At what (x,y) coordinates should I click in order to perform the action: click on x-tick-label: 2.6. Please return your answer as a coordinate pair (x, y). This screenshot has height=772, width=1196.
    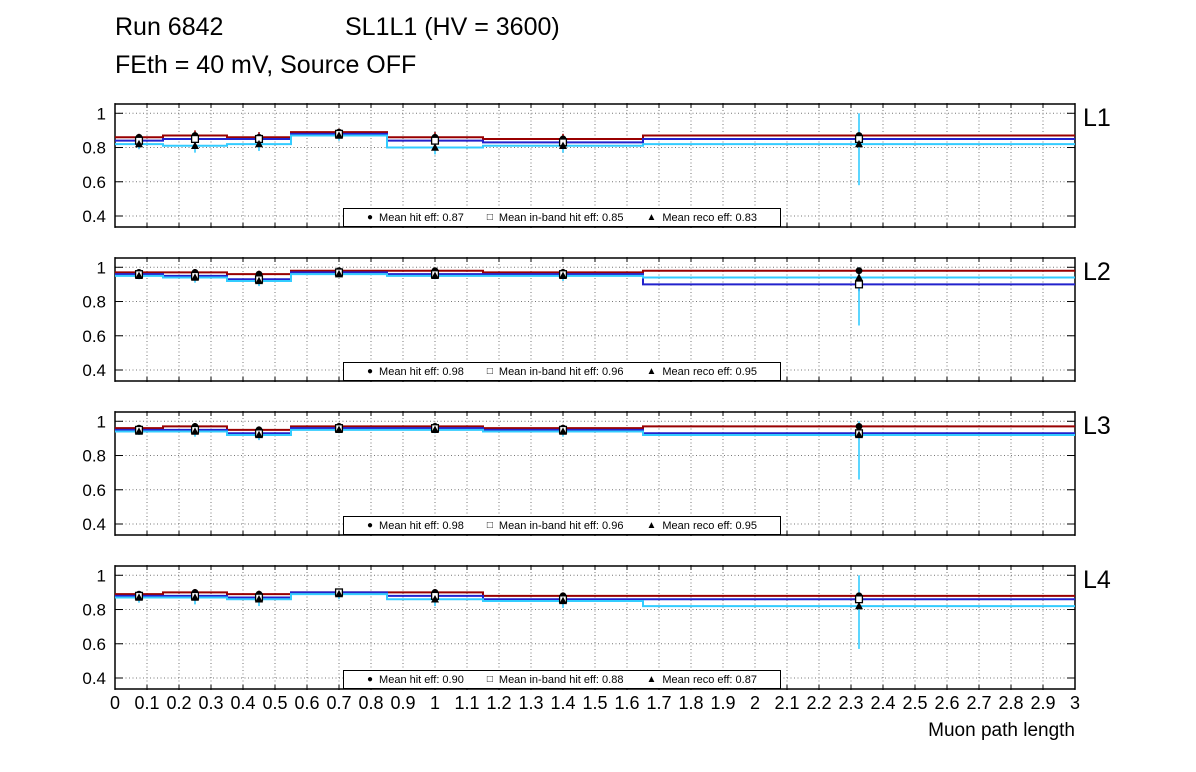
    Looking at the image, I should click on (947, 703).